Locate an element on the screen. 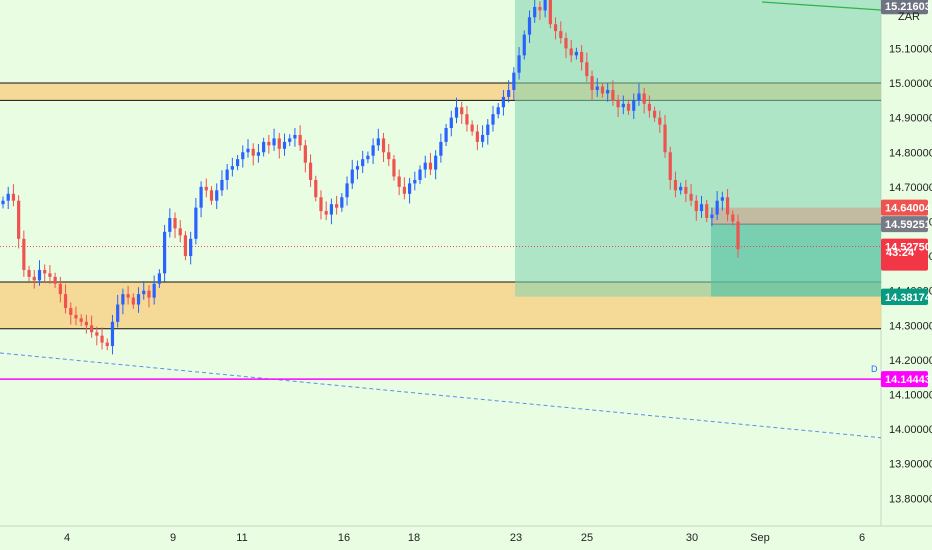 Image resolution: width=932 pixels, height=550 pixels. price-tag-label: 14.52750 is located at coordinates (908, 248).